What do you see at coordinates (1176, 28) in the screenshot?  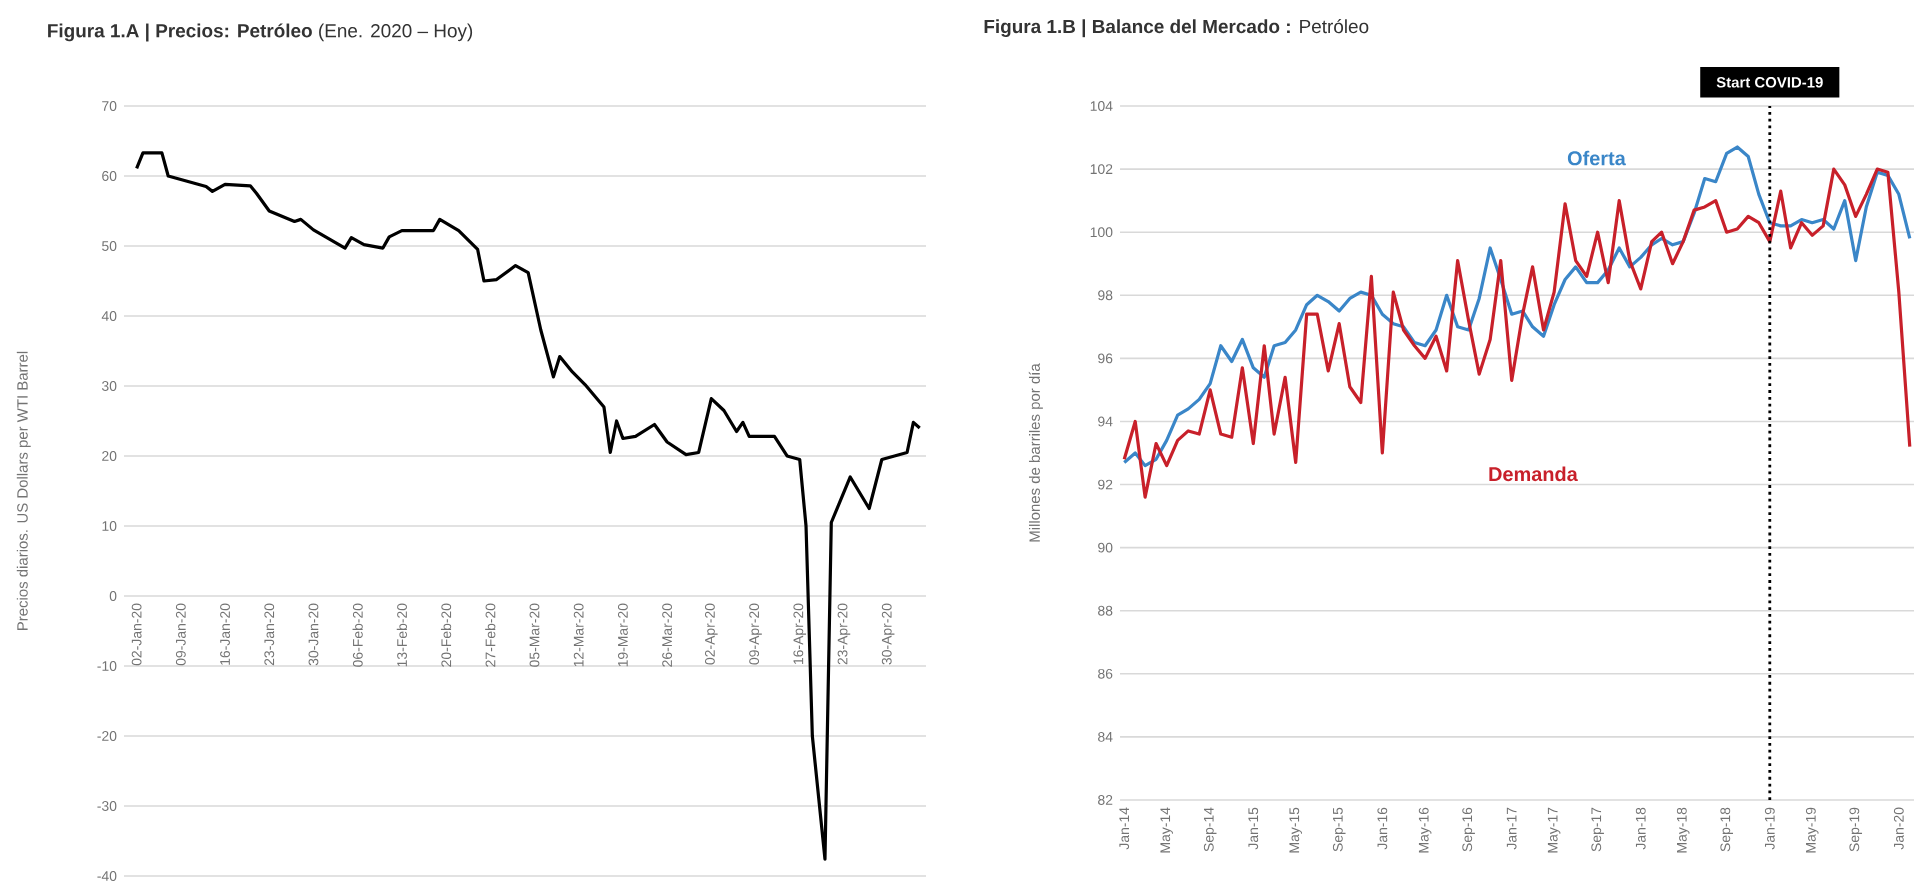 I see `chart-title: Figura 1.B | Balance del Mercado : Petróleo` at bounding box center [1176, 28].